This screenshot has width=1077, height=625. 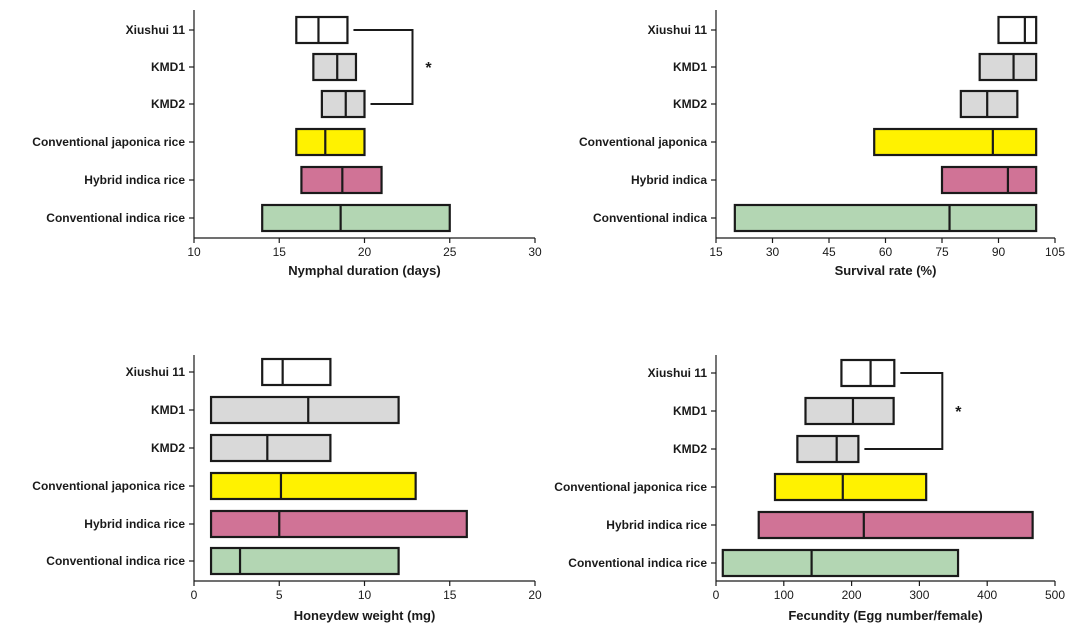 What do you see at coordinates (365, 615) in the screenshot?
I see `x-axis-label: Honeydew weight (mg)` at bounding box center [365, 615].